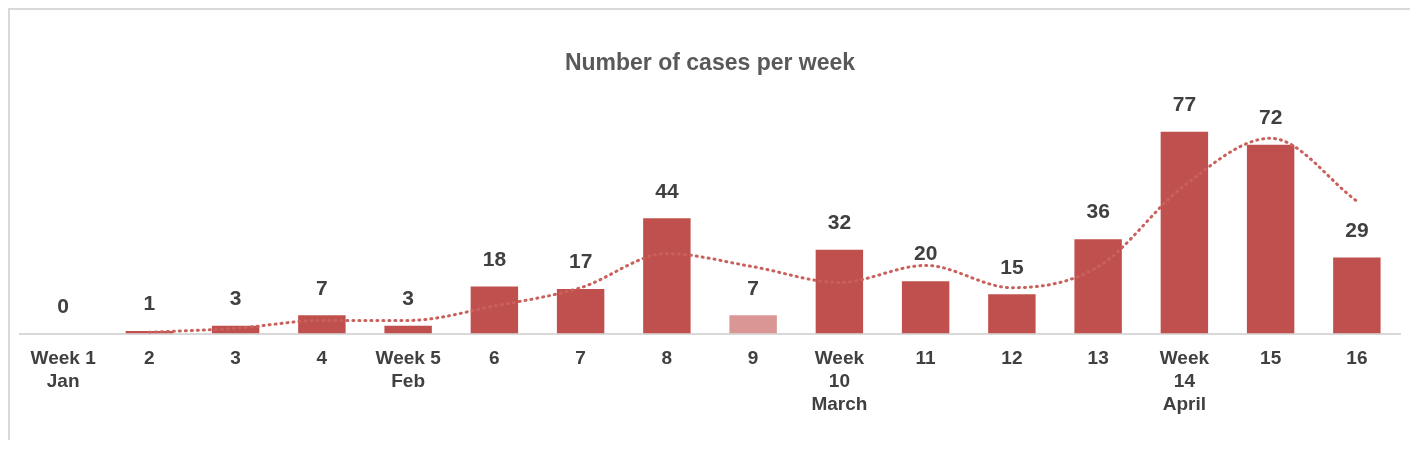 This screenshot has width=1417, height=455. What do you see at coordinates (63, 369) in the screenshot?
I see `x-tick-label: Week 1 Jan` at bounding box center [63, 369].